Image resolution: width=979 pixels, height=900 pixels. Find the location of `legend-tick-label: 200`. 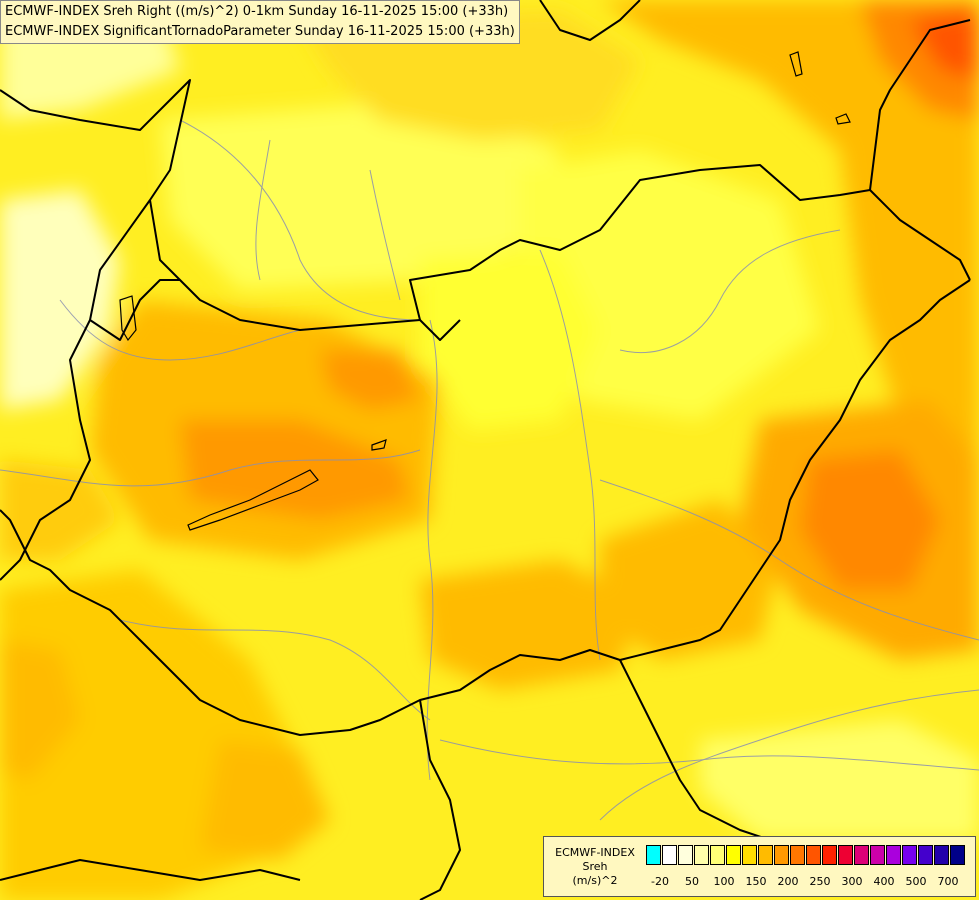

legend-tick-label: 200 is located at coordinates (788, 881).